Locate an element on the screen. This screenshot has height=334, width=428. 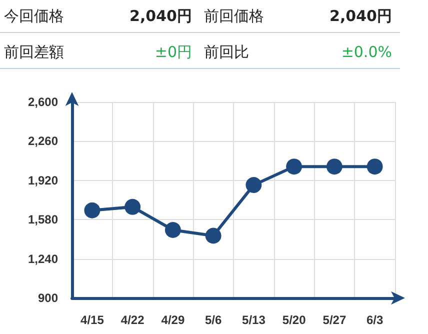
y-tick-label: 1,580 is located at coordinates (43, 219).